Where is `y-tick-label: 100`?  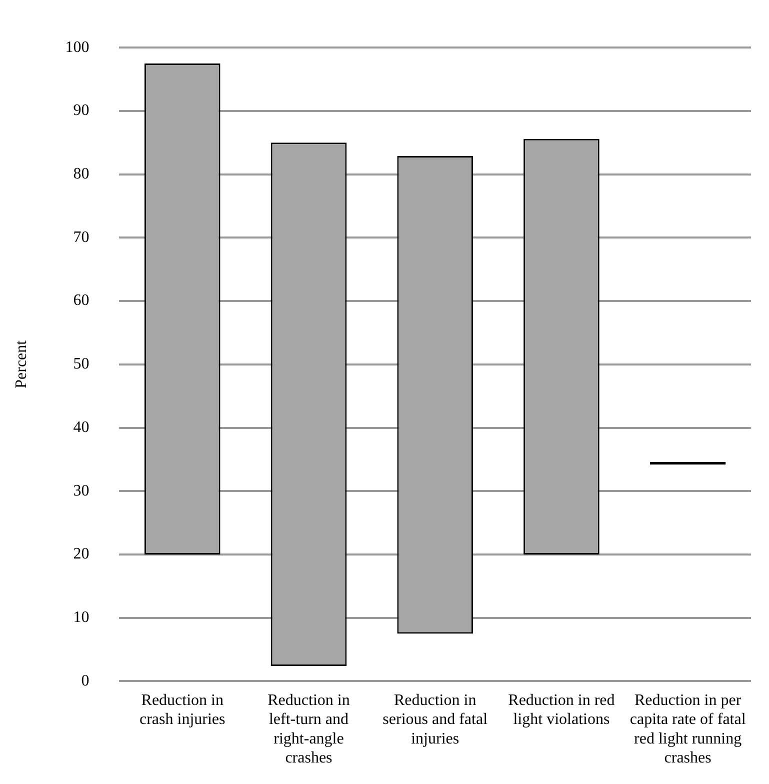 y-tick-label: 100 is located at coordinates (77, 47).